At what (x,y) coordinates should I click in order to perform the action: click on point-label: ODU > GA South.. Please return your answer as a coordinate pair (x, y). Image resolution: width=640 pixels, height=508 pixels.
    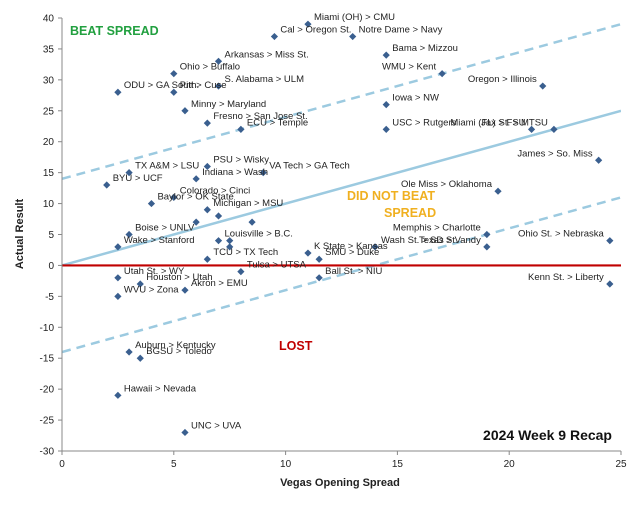
    Looking at the image, I should click on (161, 85).